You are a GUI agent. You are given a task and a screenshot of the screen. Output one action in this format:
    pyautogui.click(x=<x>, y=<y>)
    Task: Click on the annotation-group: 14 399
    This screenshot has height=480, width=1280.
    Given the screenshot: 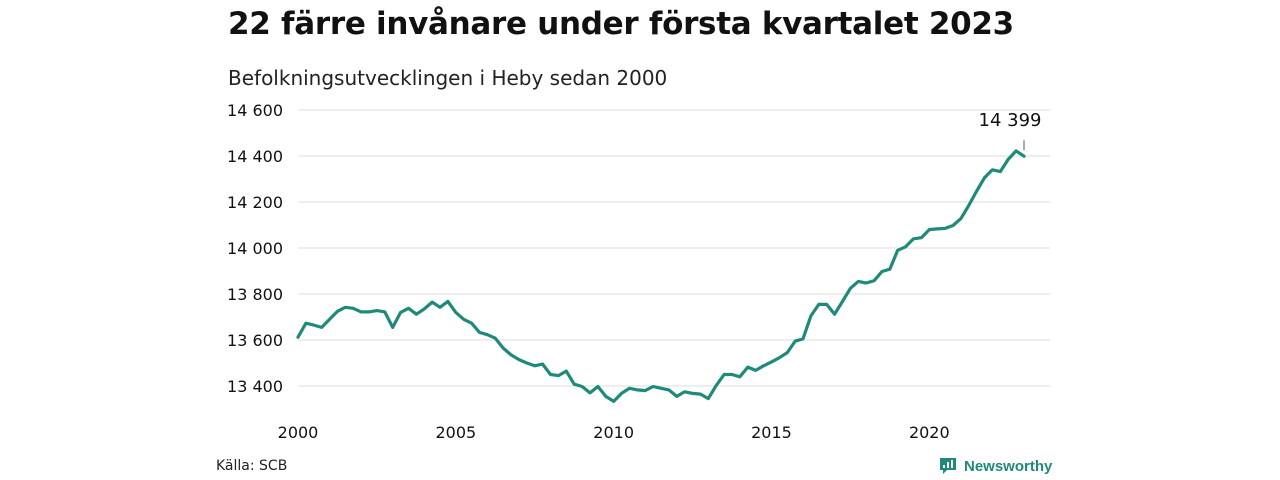 What is the action you would take?
    pyautogui.click(x=1010, y=130)
    